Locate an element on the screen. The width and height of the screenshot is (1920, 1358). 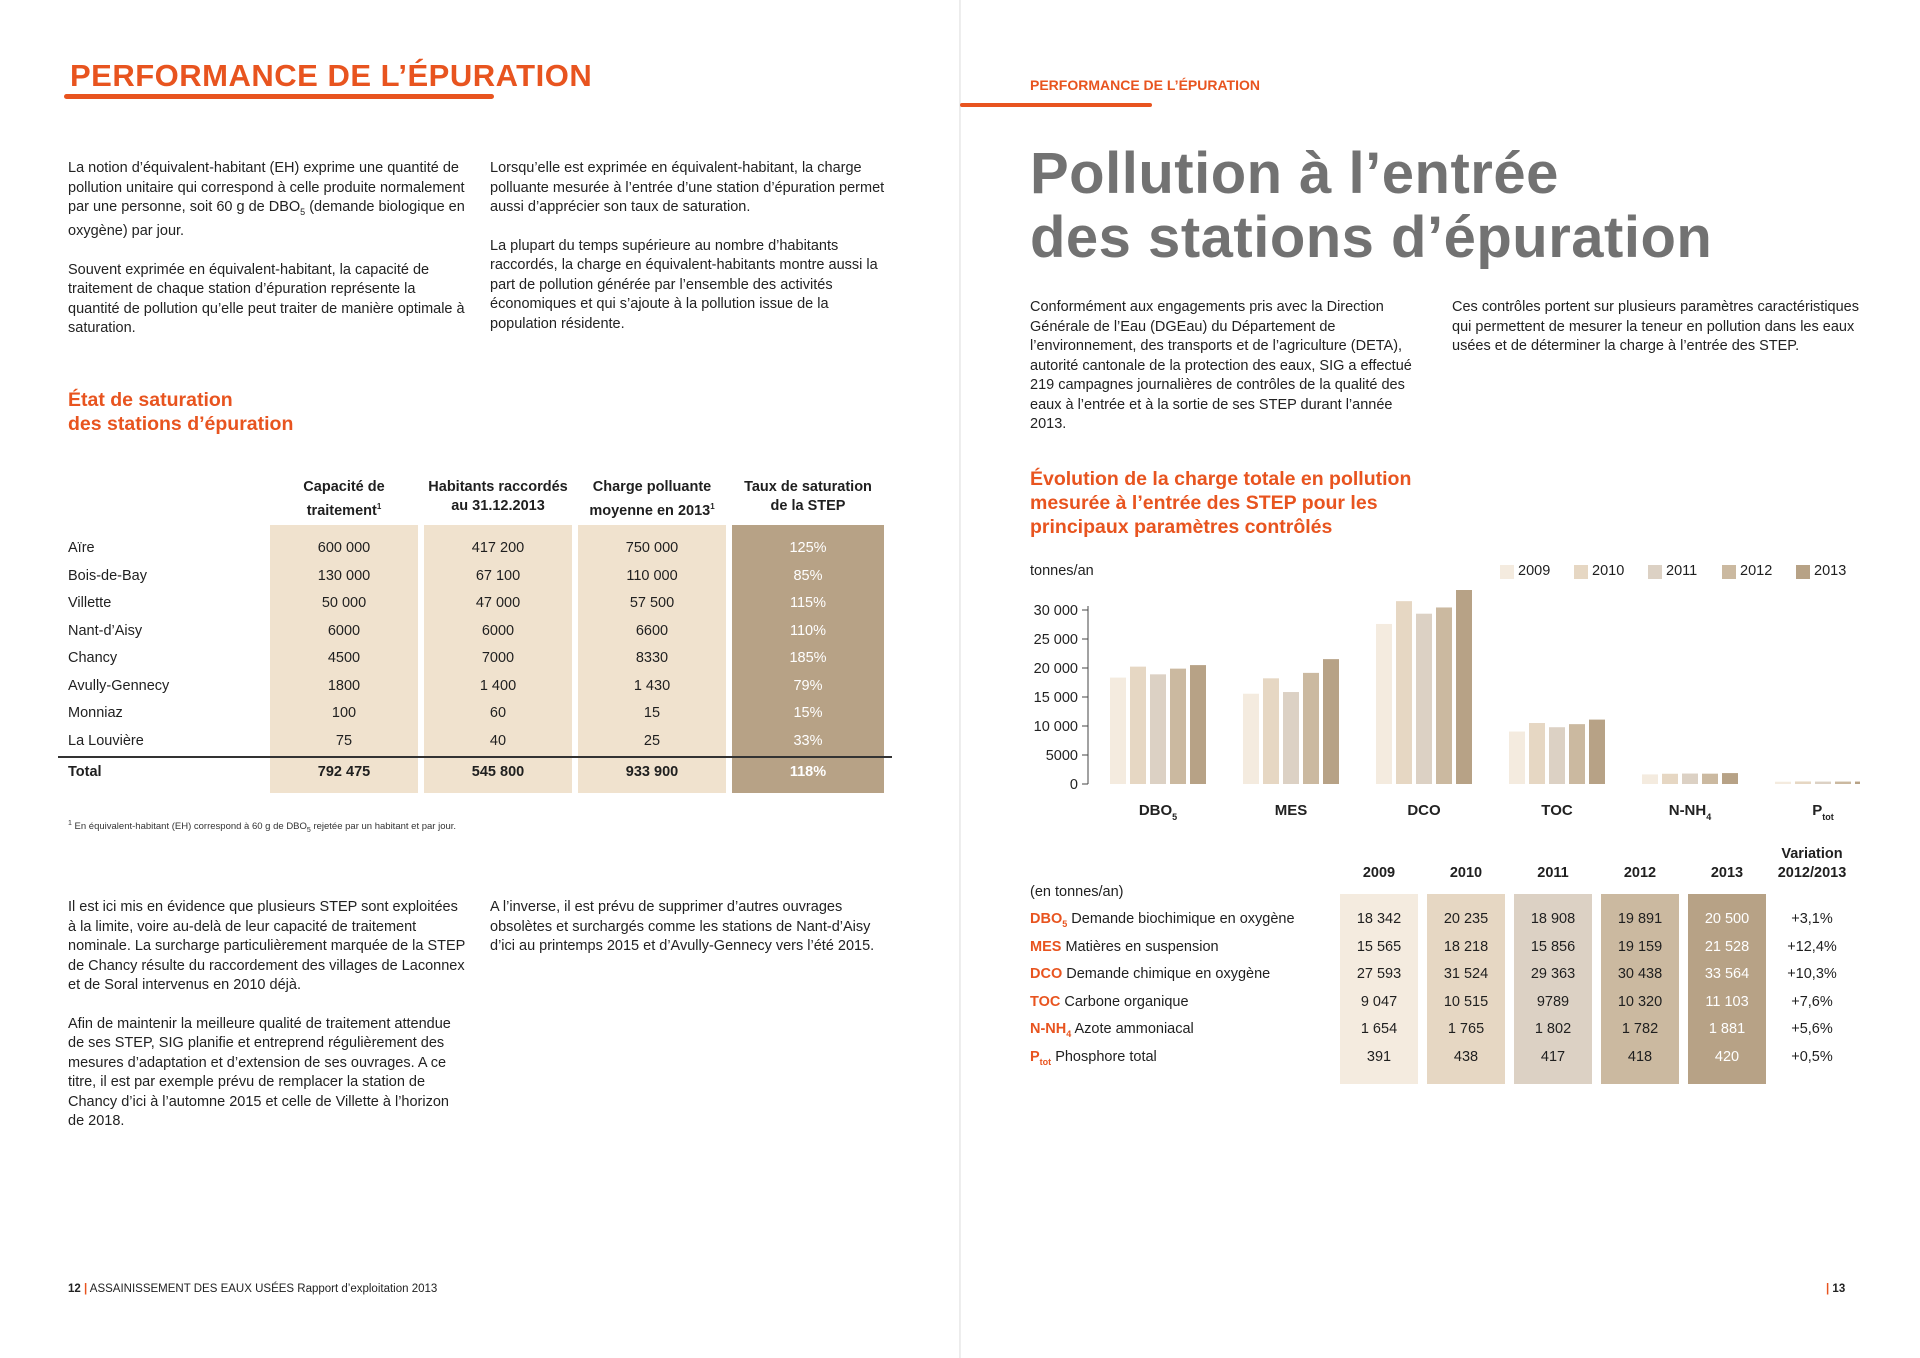
table-cell: 4500 is located at coordinates (344, 658).